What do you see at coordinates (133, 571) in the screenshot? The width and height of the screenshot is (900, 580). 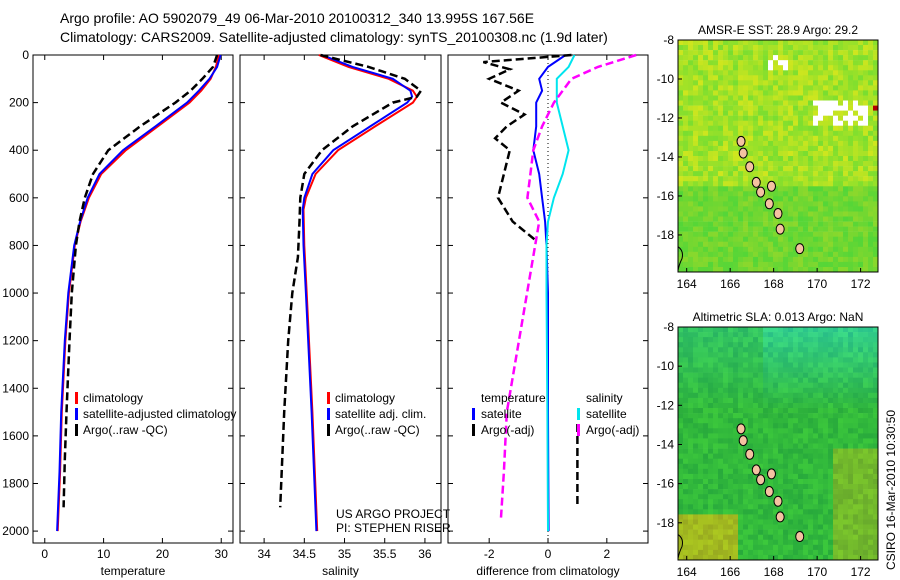 I see `x-axis-label: temperature` at bounding box center [133, 571].